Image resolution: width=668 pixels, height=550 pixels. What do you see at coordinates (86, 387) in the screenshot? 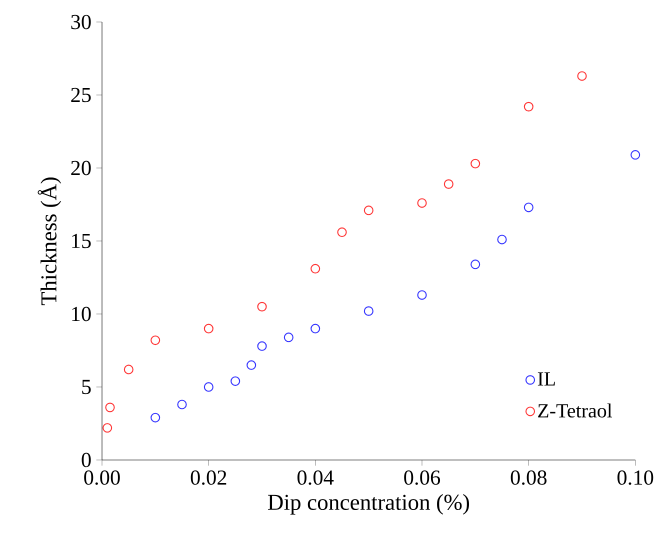
I see `y-tick-label: 5` at bounding box center [86, 387].